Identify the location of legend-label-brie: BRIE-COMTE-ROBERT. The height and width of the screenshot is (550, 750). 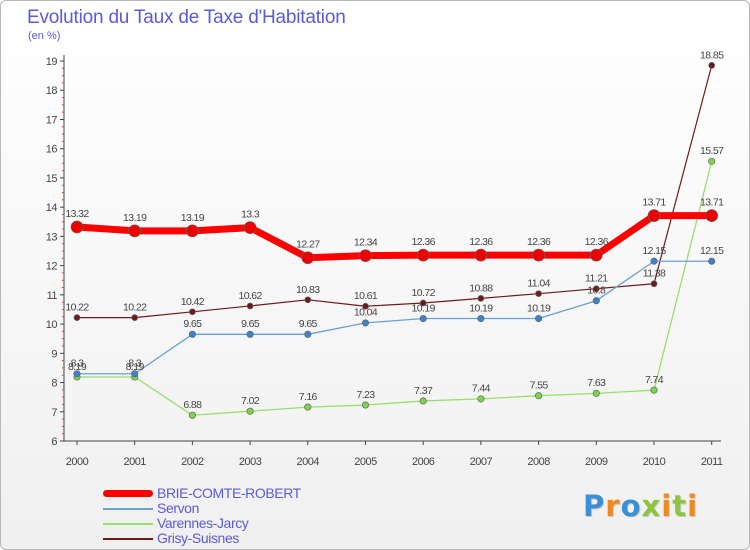
(229, 493).